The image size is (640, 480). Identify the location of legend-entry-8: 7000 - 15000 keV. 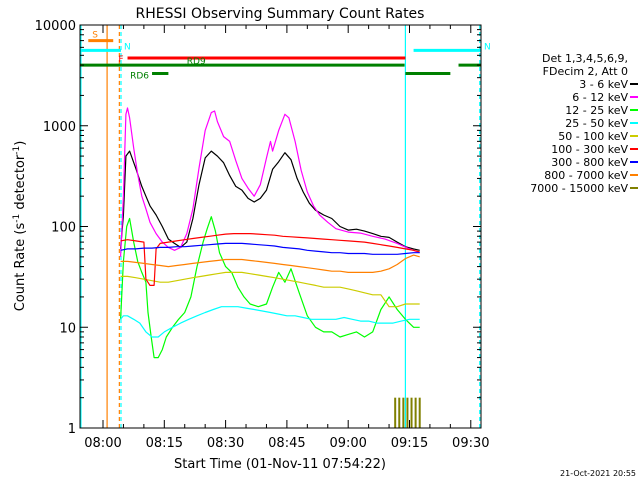
(579, 188).